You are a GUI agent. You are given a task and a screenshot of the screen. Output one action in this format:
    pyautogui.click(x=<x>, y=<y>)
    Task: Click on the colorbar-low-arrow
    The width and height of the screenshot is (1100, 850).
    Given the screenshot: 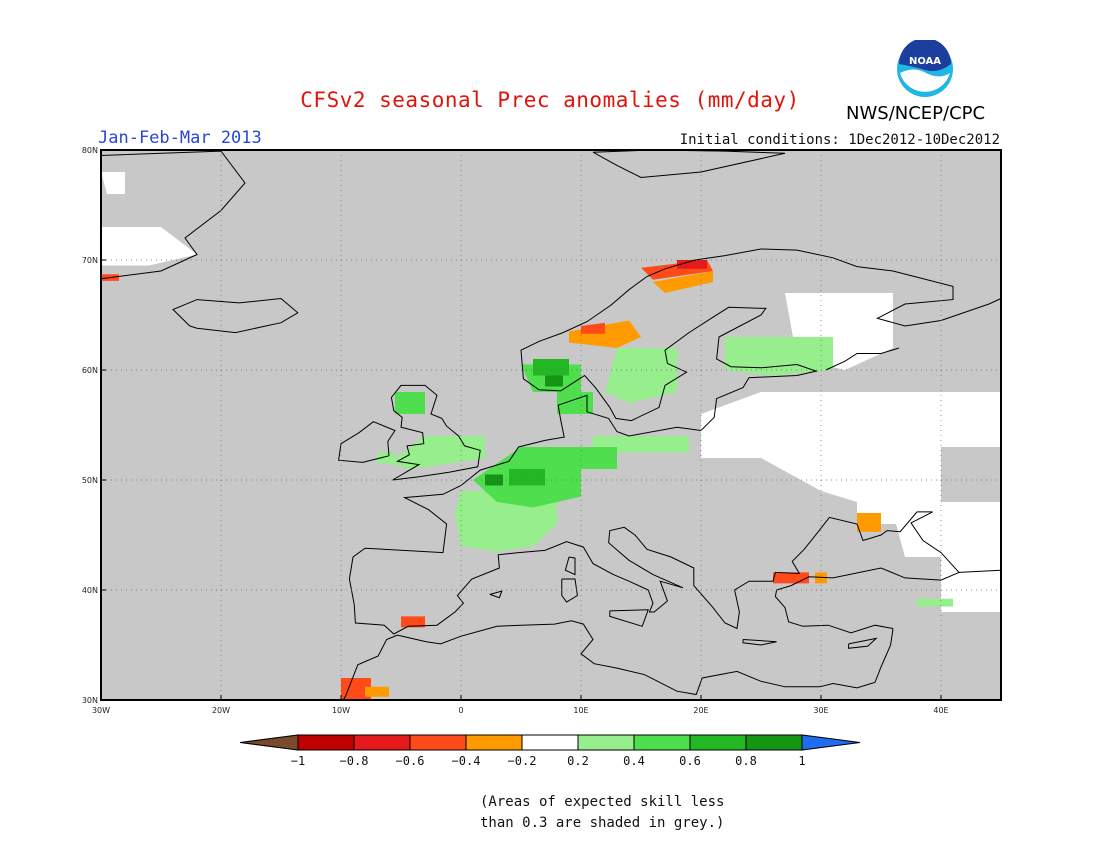 What is the action you would take?
    pyautogui.click(x=269, y=742)
    